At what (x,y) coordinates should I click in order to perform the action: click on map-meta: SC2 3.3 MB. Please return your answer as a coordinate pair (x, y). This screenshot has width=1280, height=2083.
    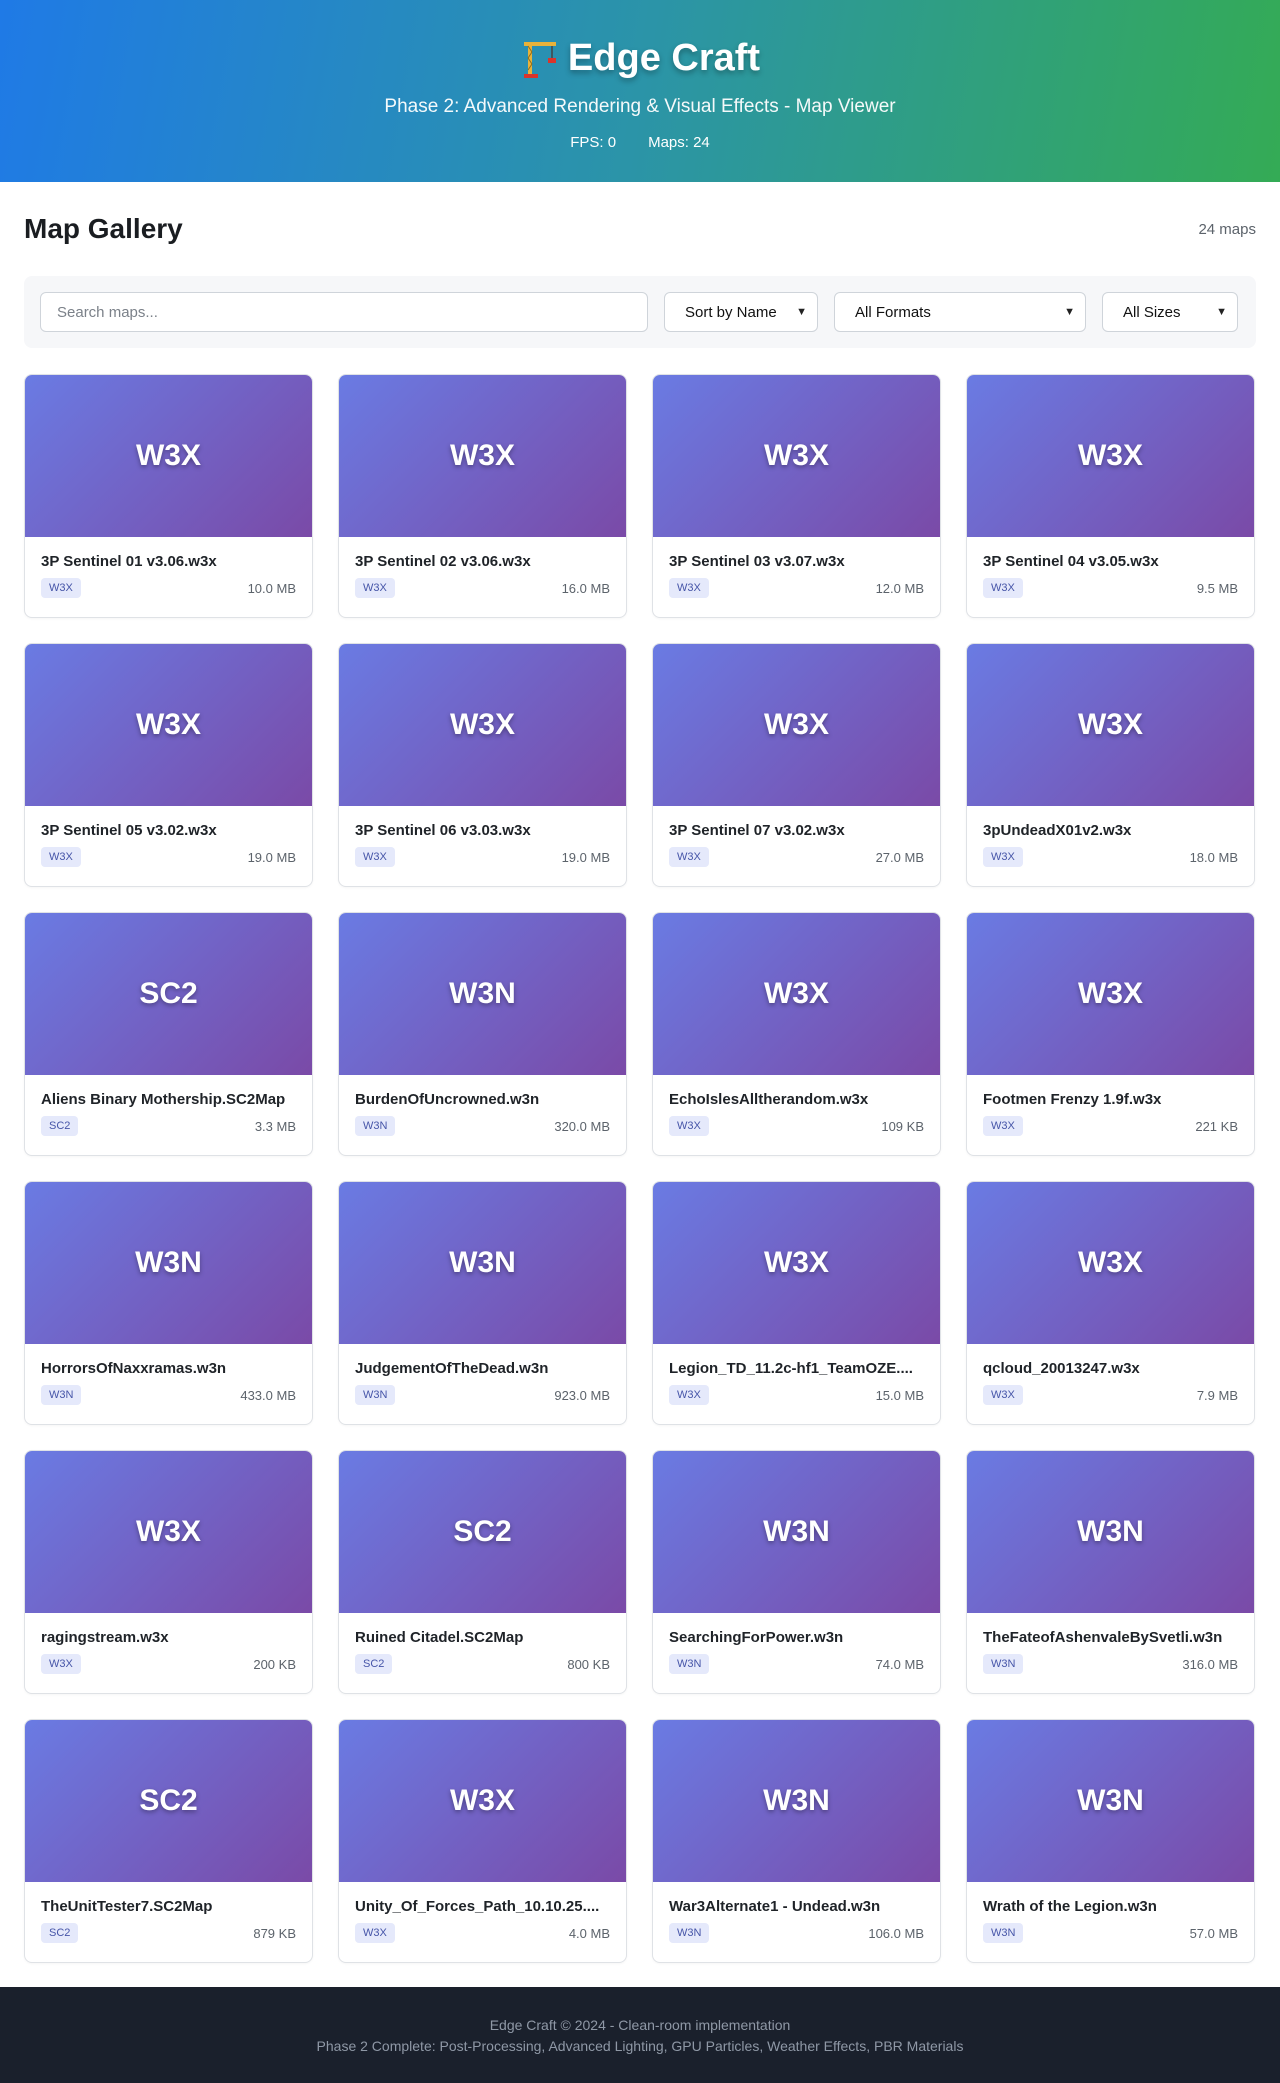
    Looking at the image, I should click on (168, 1126).